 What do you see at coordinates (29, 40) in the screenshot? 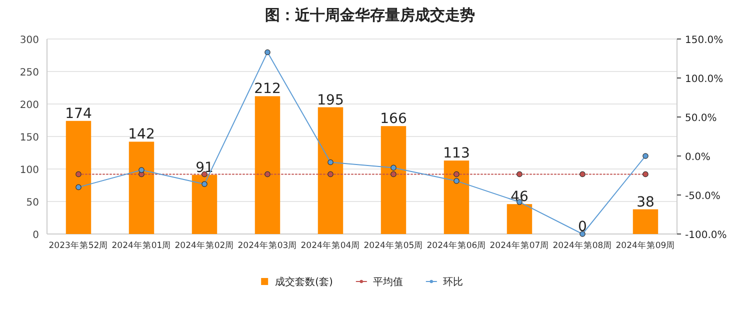
I see `y-tick-label: 300` at bounding box center [29, 40].